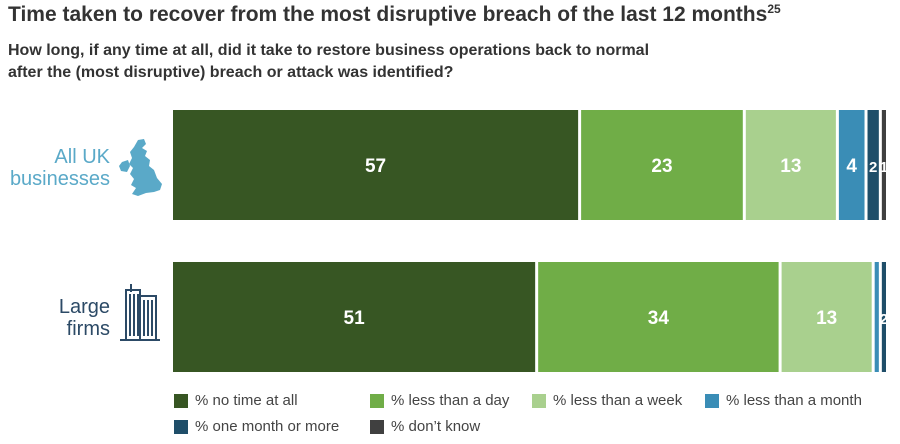  Describe the element at coordinates (84, 307) in the screenshot. I see `row-label-large-line-1: Large` at that location.